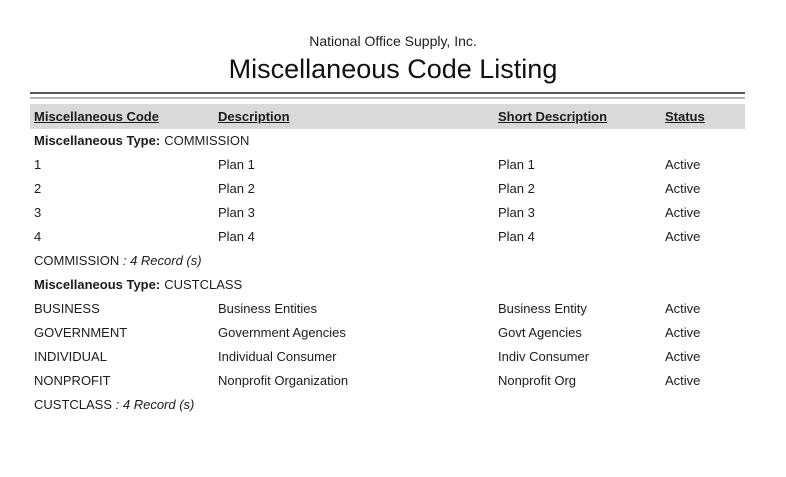  What do you see at coordinates (393, 69) in the screenshot?
I see `page-title: Miscellaneous Code Listing` at bounding box center [393, 69].